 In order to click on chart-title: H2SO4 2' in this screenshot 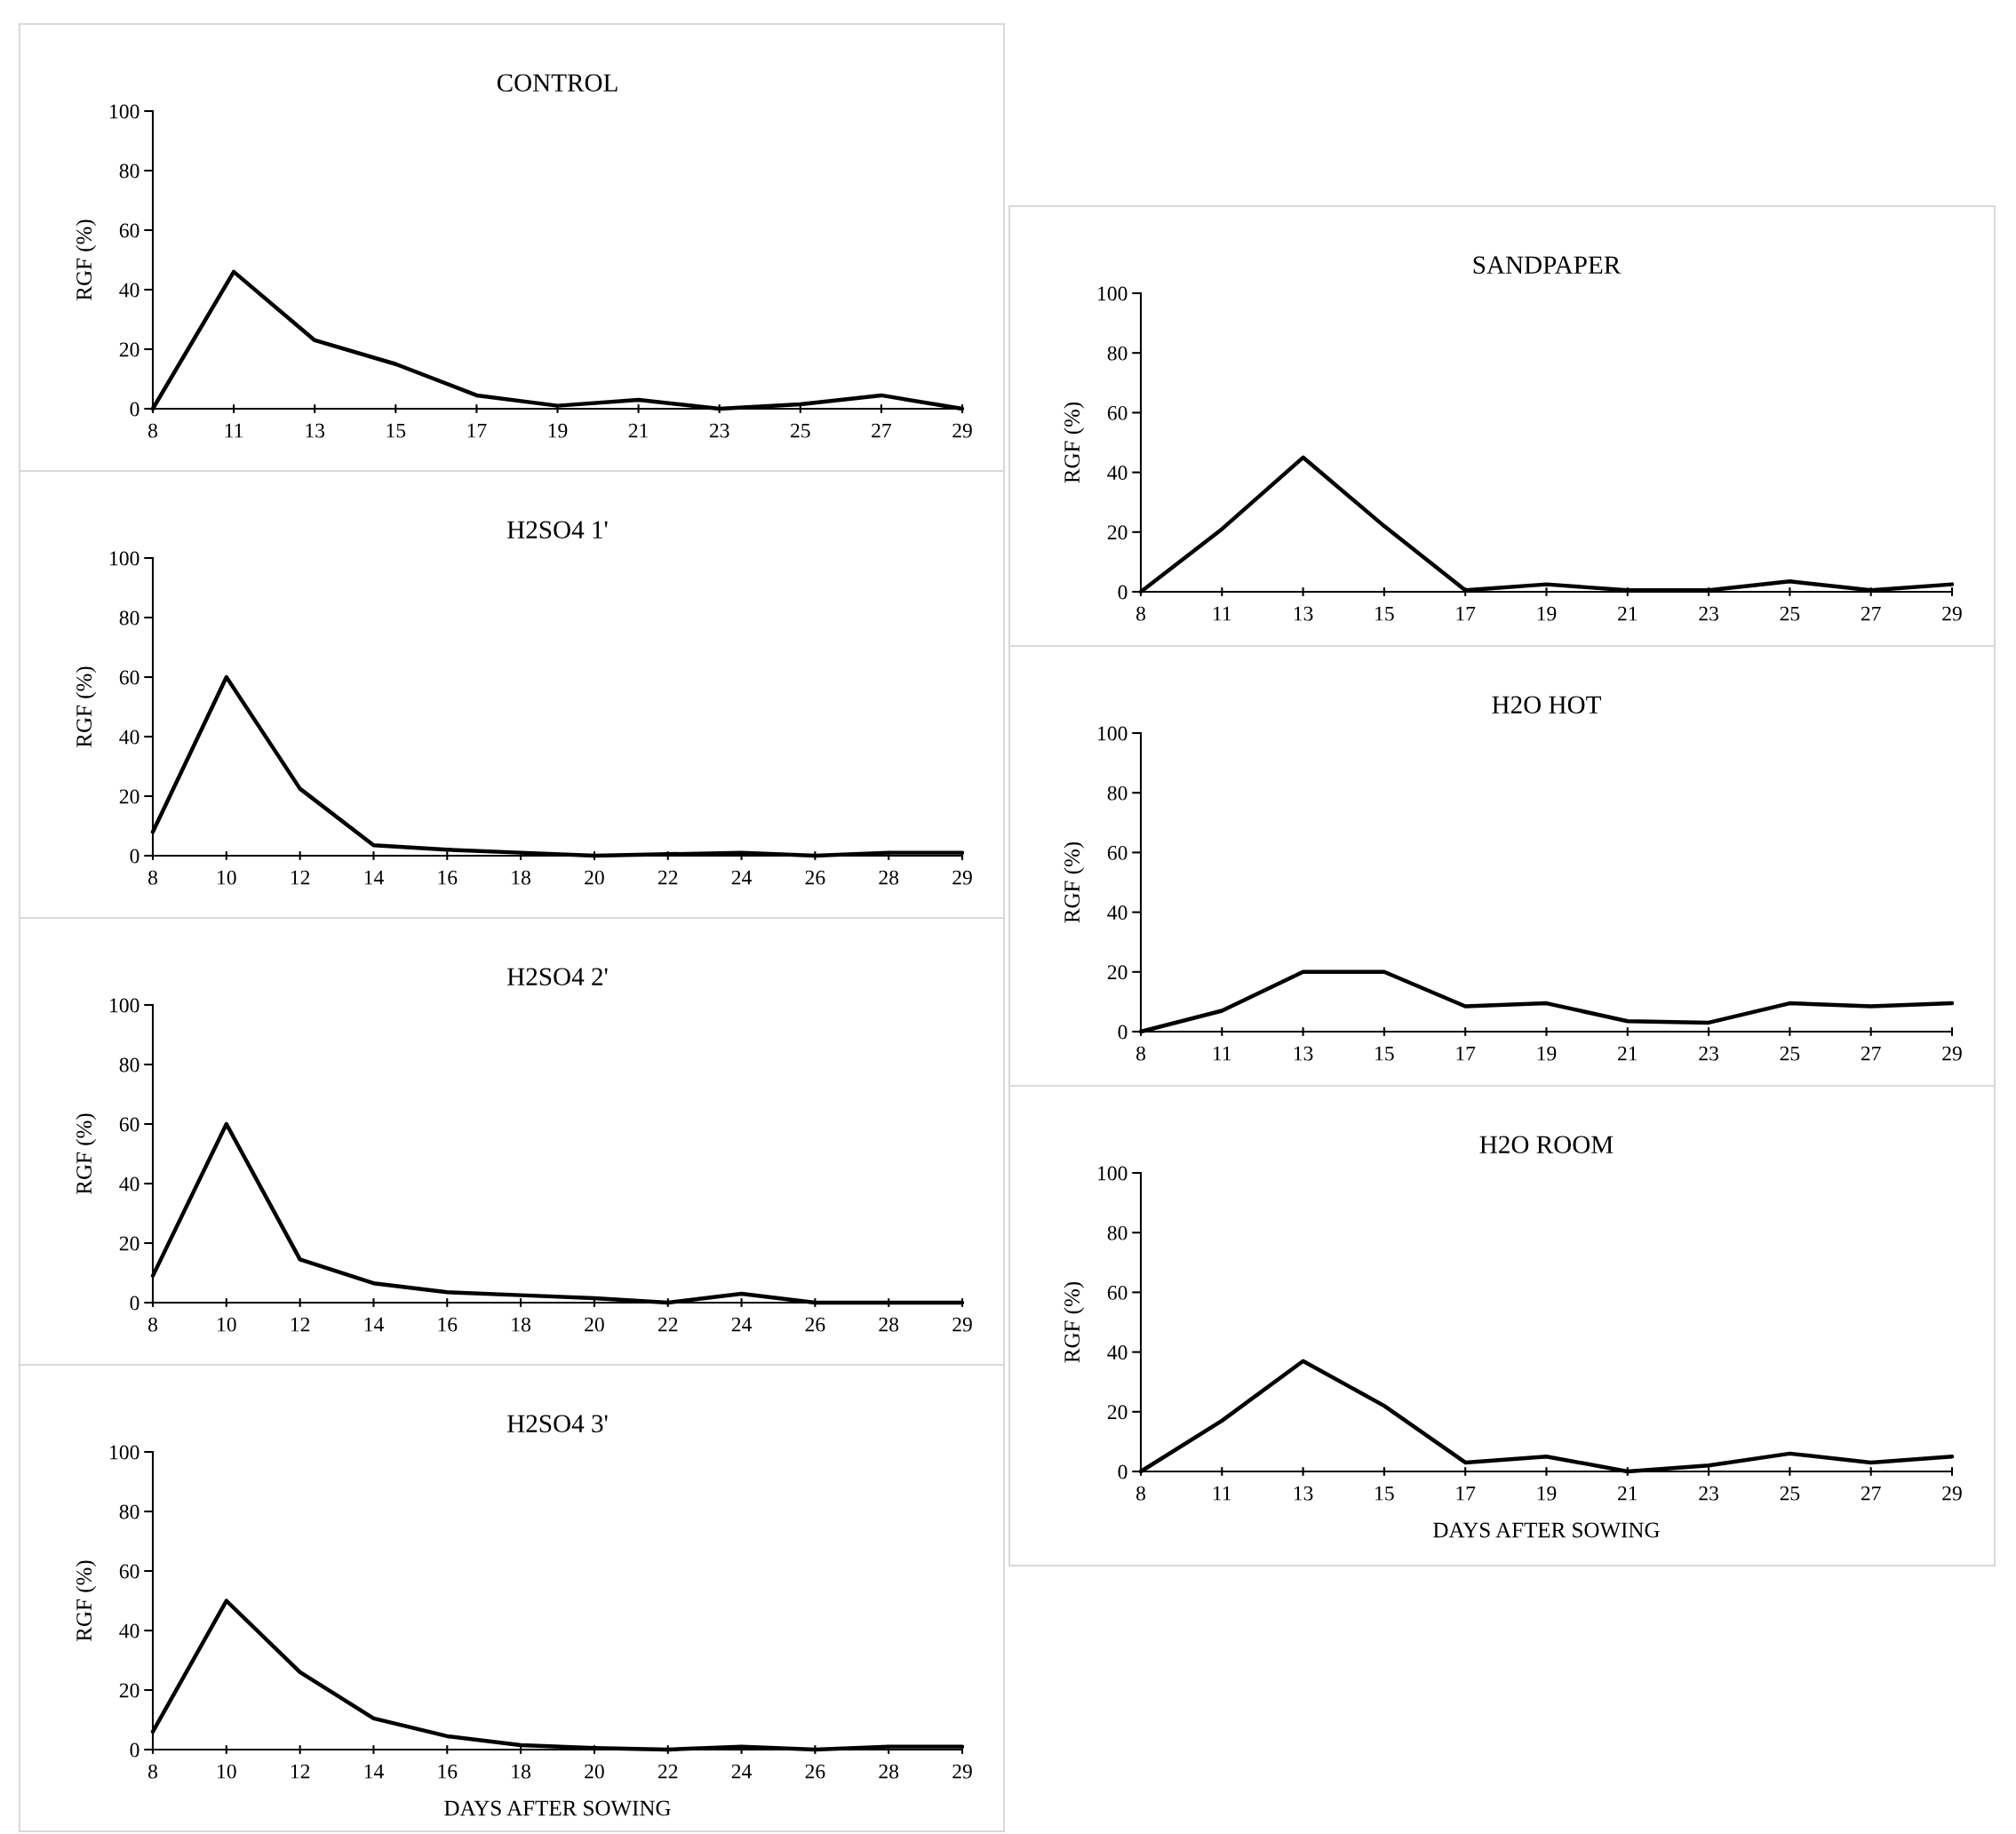, I will do `click(558, 977)`.